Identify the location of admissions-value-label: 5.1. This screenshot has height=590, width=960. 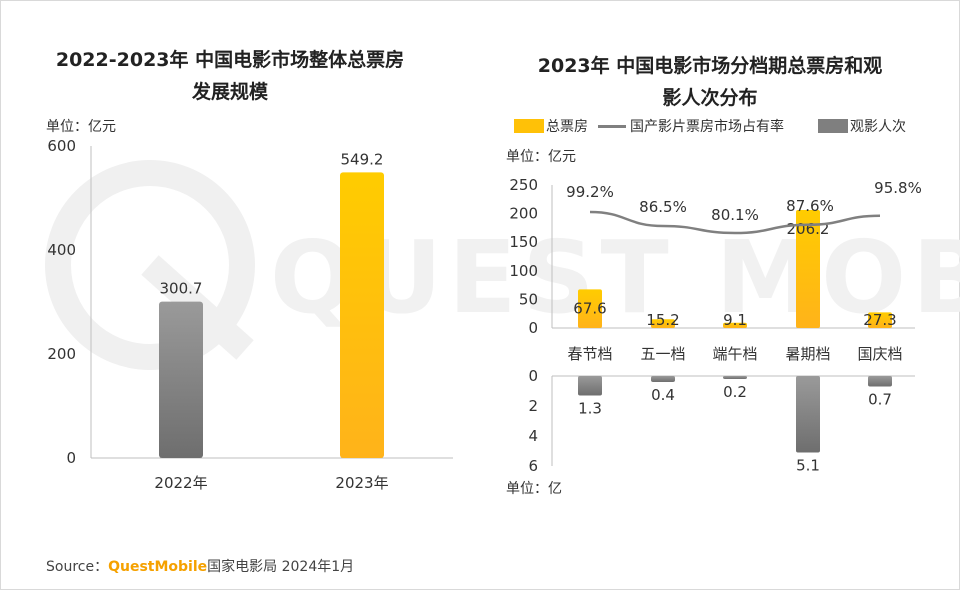
(808, 466).